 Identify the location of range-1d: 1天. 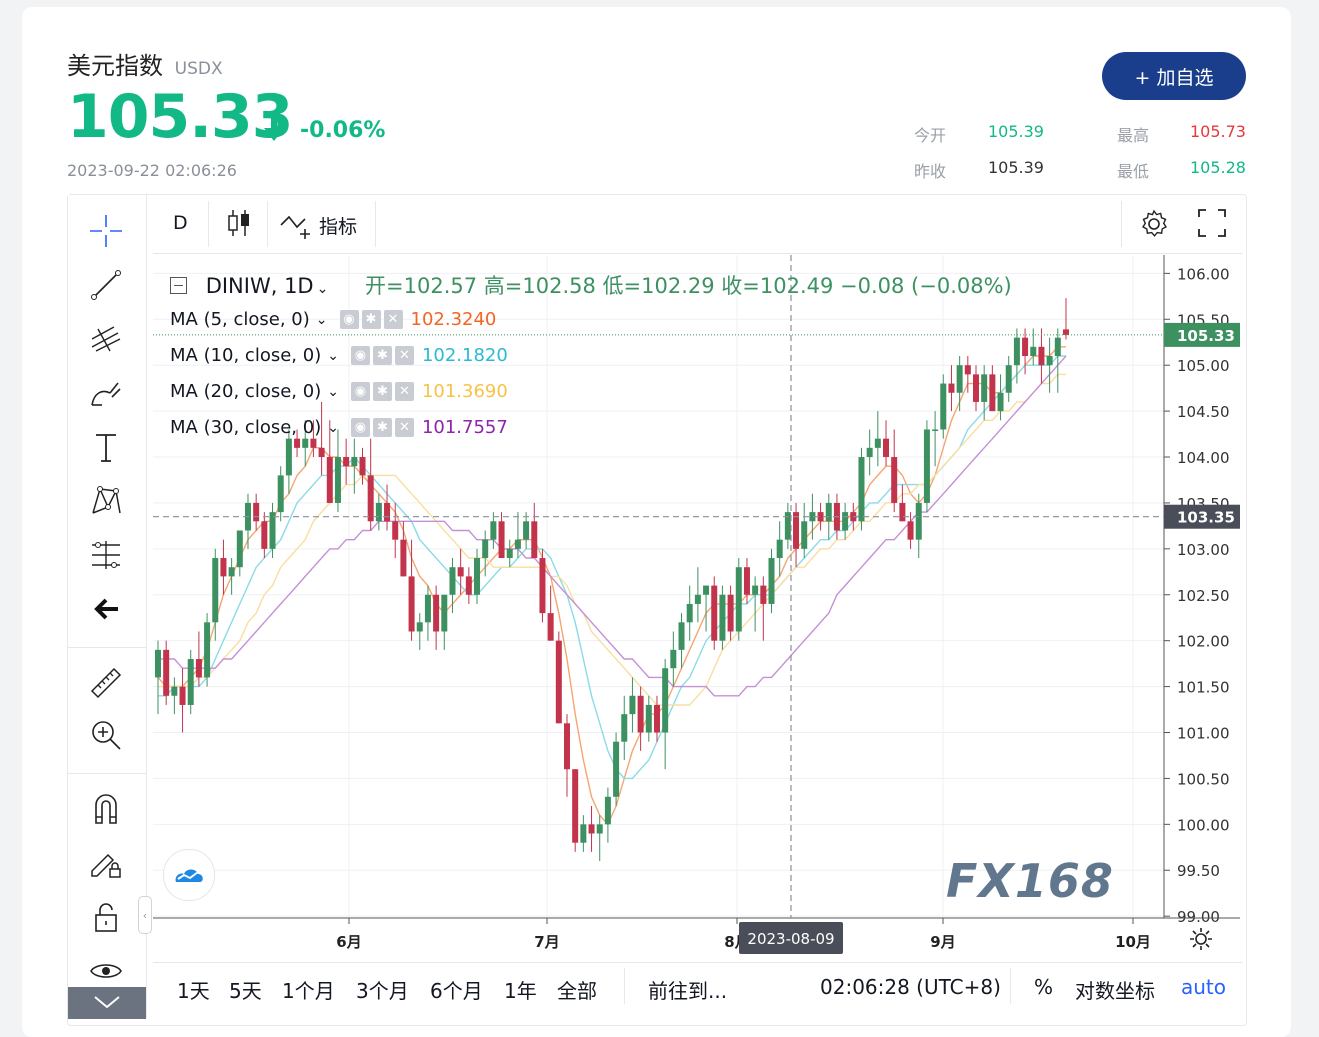
(193, 991).